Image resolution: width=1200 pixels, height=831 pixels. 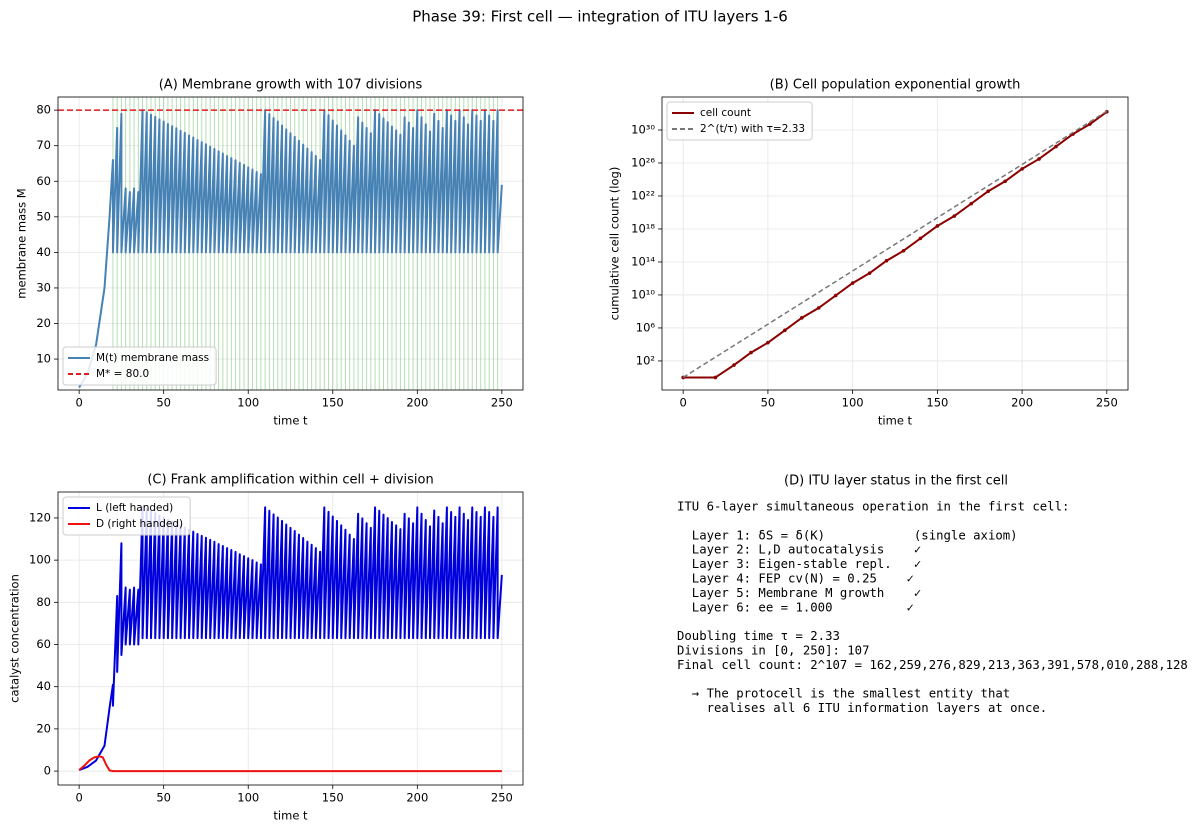 What do you see at coordinates (47, 771) in the screenshot?
I see `y-tick-label: 0` at bounding box center [47, 771].